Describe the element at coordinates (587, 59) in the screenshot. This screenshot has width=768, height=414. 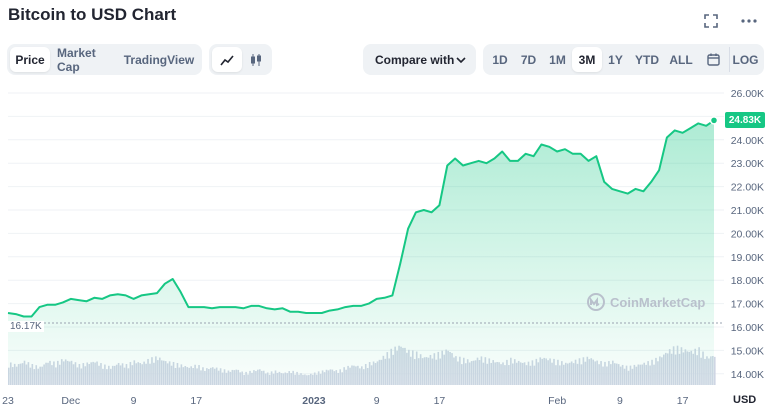
I see `range-3m: 3M` at that location.